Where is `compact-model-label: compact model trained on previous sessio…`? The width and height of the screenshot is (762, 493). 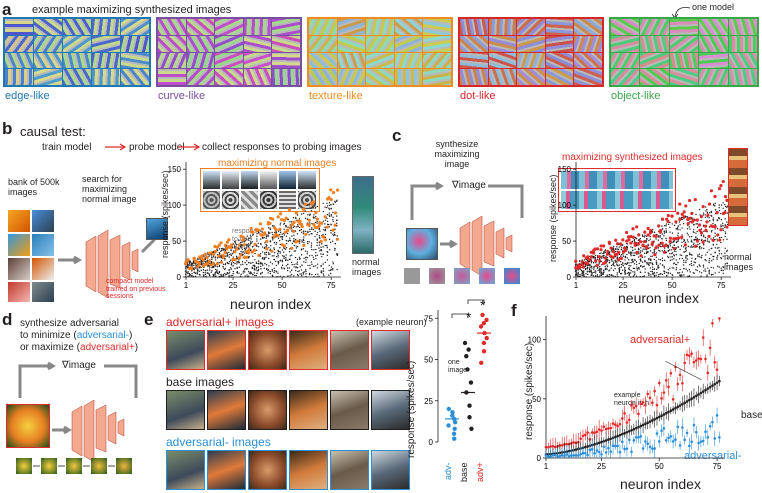
compact-model-label: compact model trained on previous sessio… is located at coordinates (136, 289).